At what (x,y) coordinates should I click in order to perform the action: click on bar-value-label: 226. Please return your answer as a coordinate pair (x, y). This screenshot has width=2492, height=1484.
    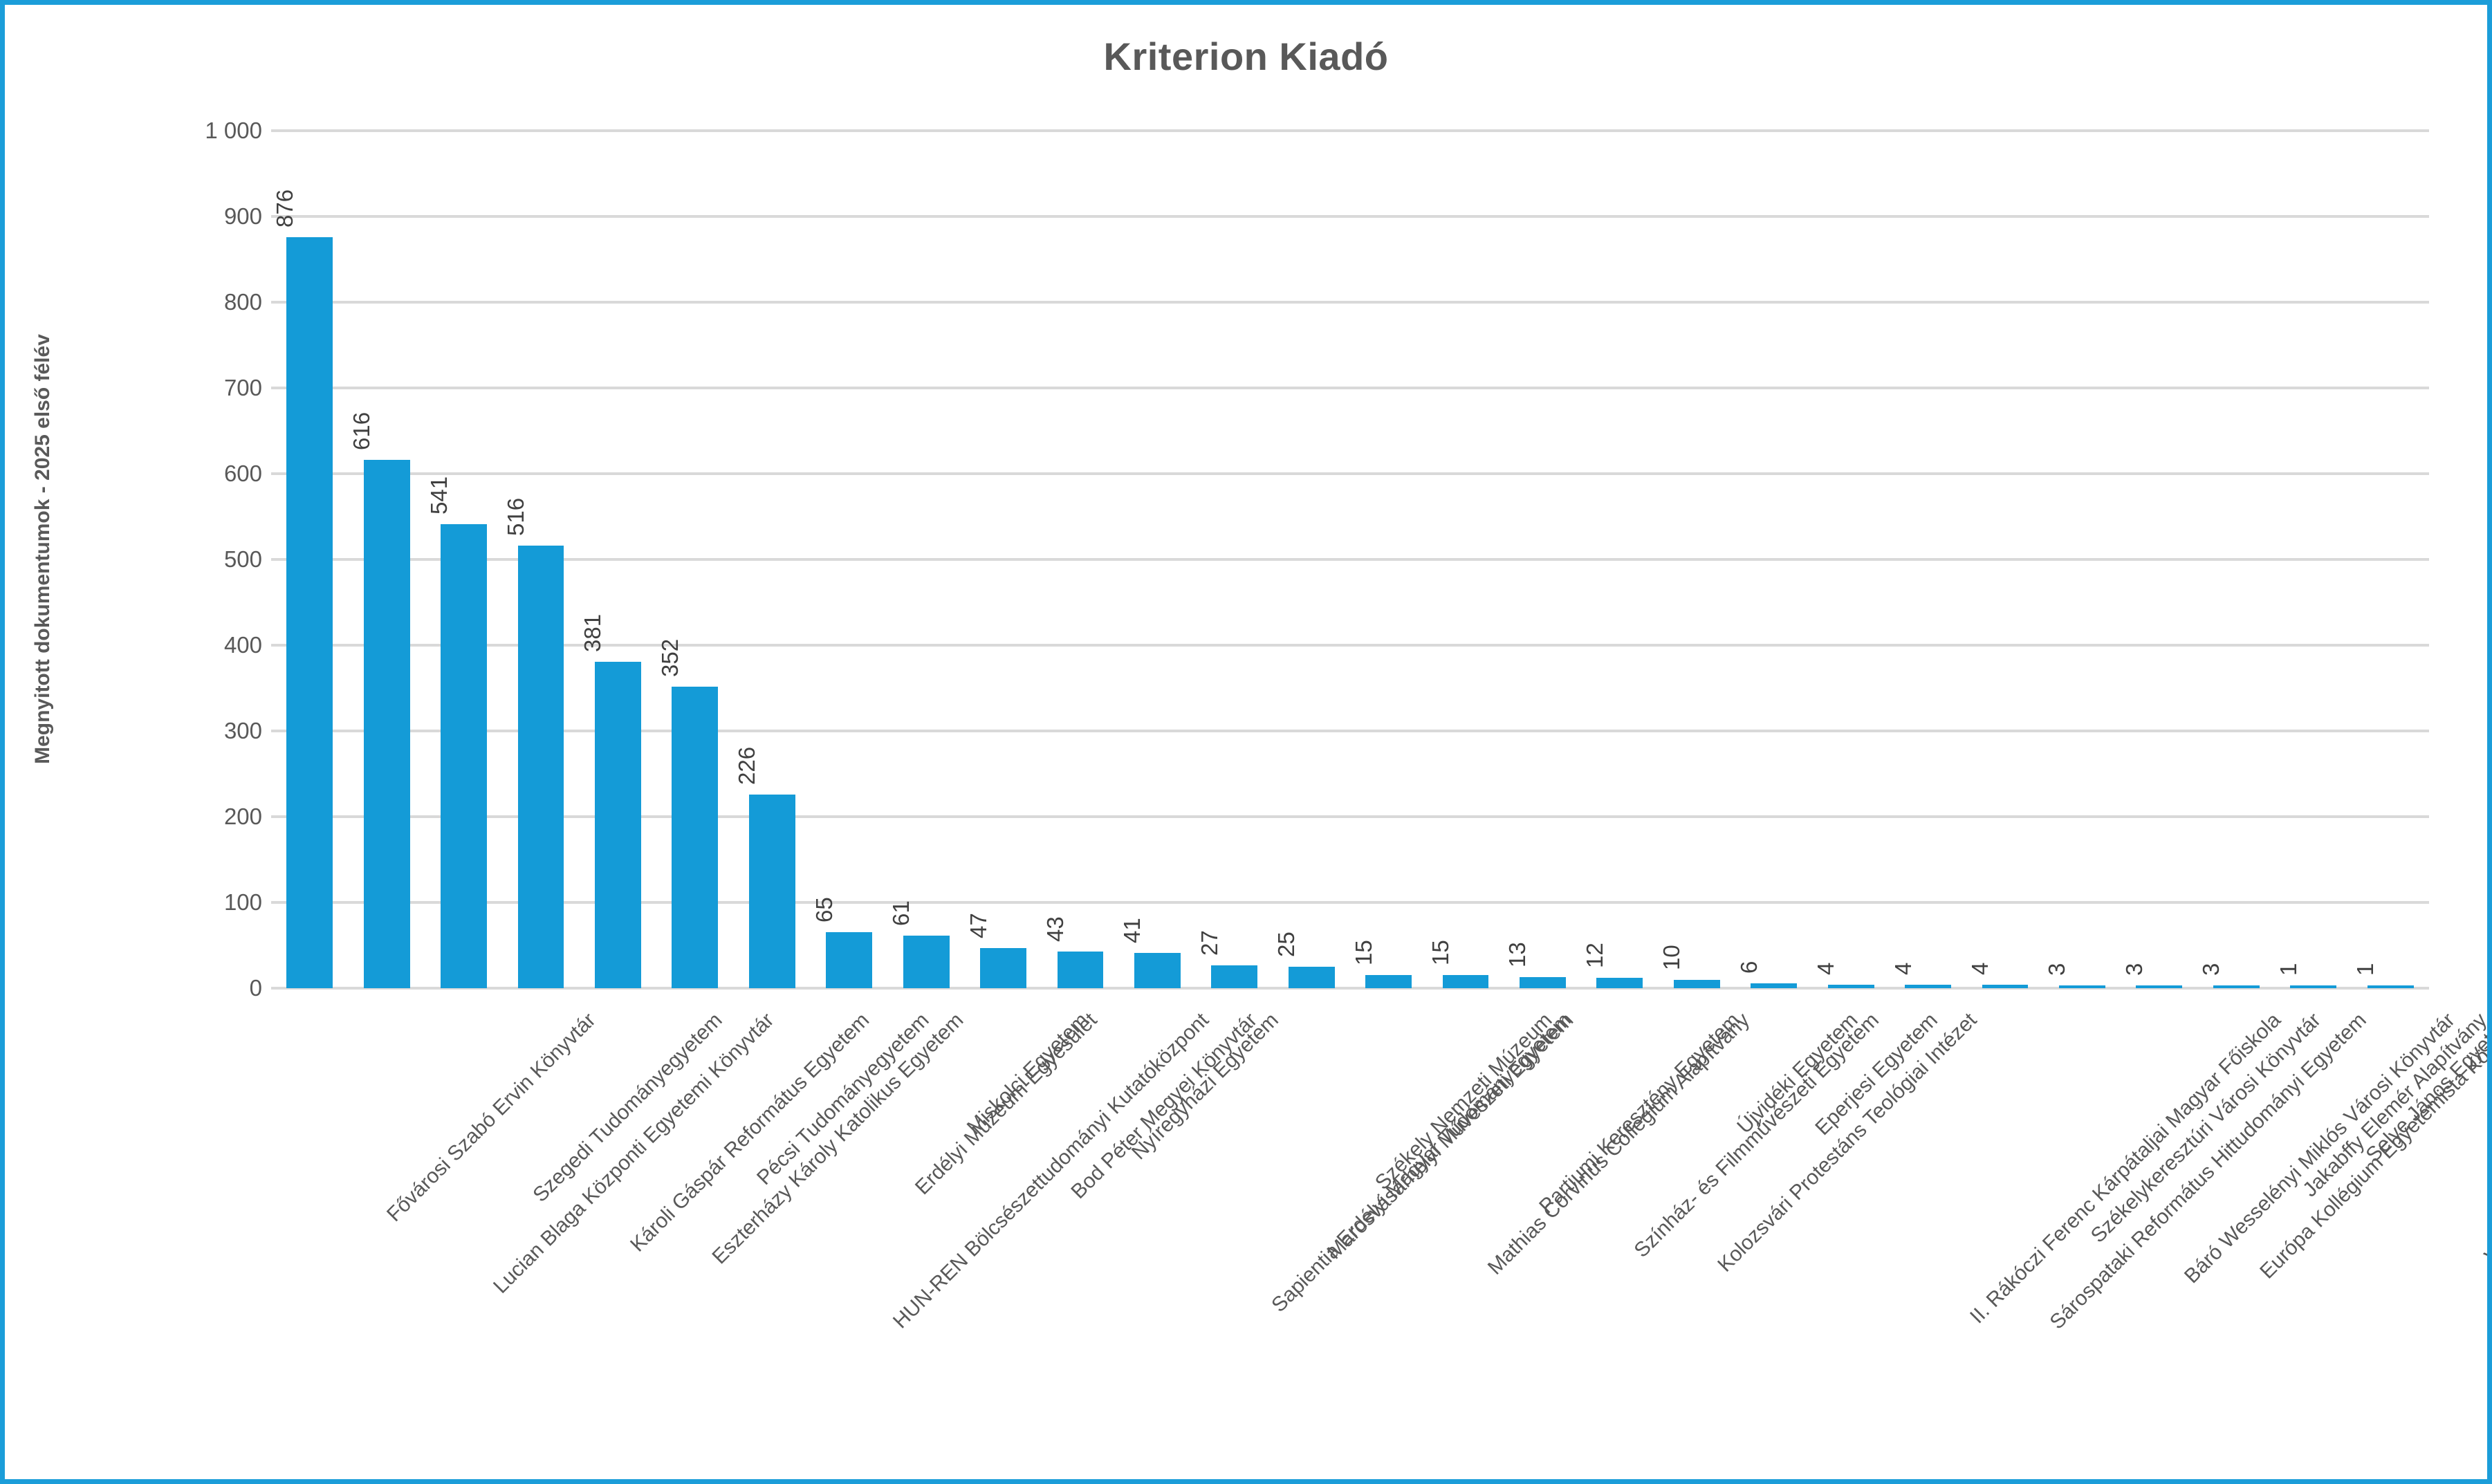
    Looking at the image, I should click on (747, 765).